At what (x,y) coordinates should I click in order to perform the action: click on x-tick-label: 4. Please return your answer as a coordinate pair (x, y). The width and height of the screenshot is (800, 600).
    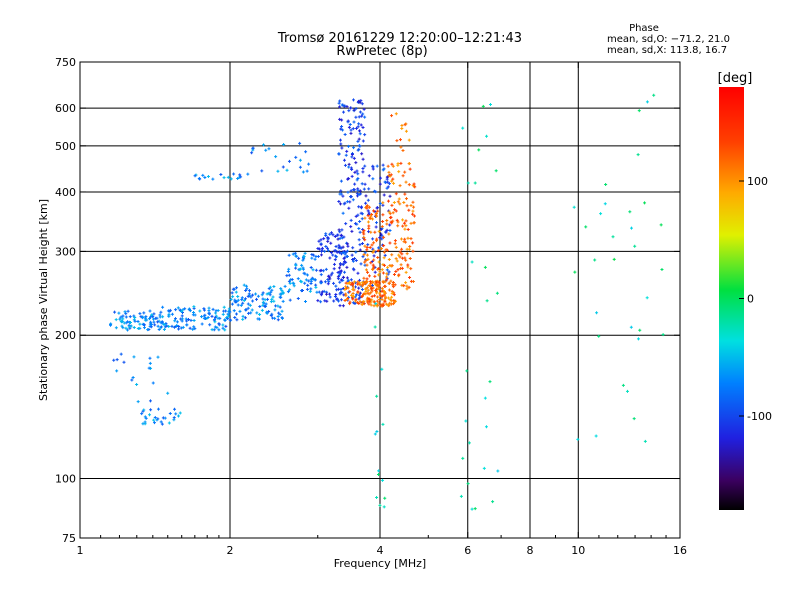
    Looking at the image, I should click on (380, 550).